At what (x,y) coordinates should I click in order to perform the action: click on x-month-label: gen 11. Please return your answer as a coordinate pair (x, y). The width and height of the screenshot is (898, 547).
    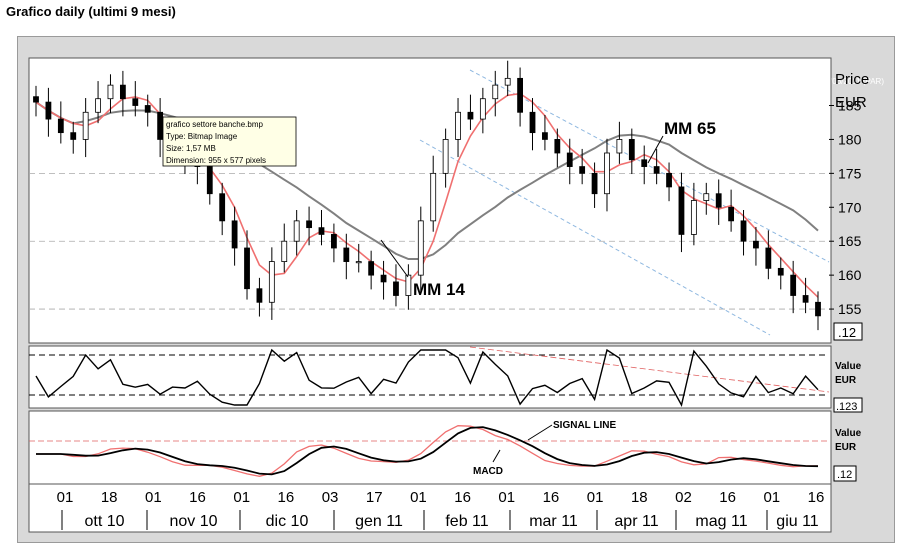
    Looking at the image, I should click on (379, 521).